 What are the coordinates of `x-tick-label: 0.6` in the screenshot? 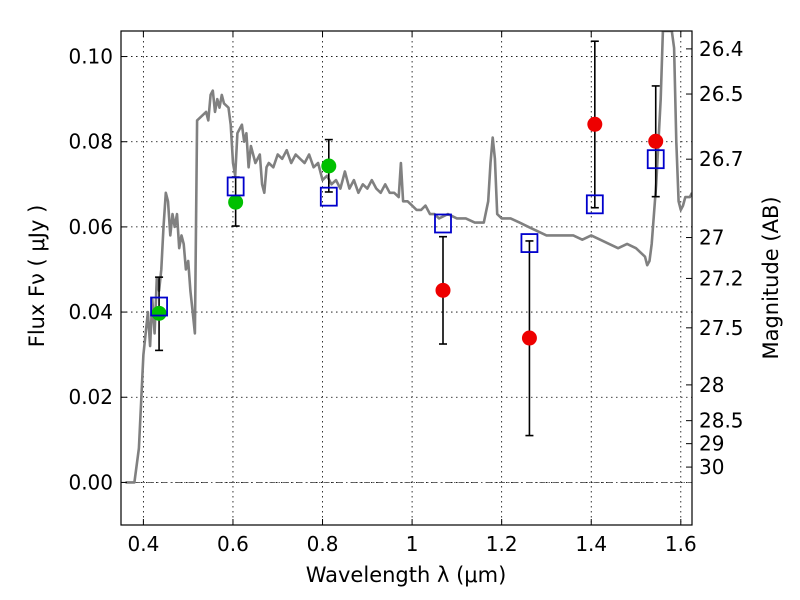 It's located at (233, 544).